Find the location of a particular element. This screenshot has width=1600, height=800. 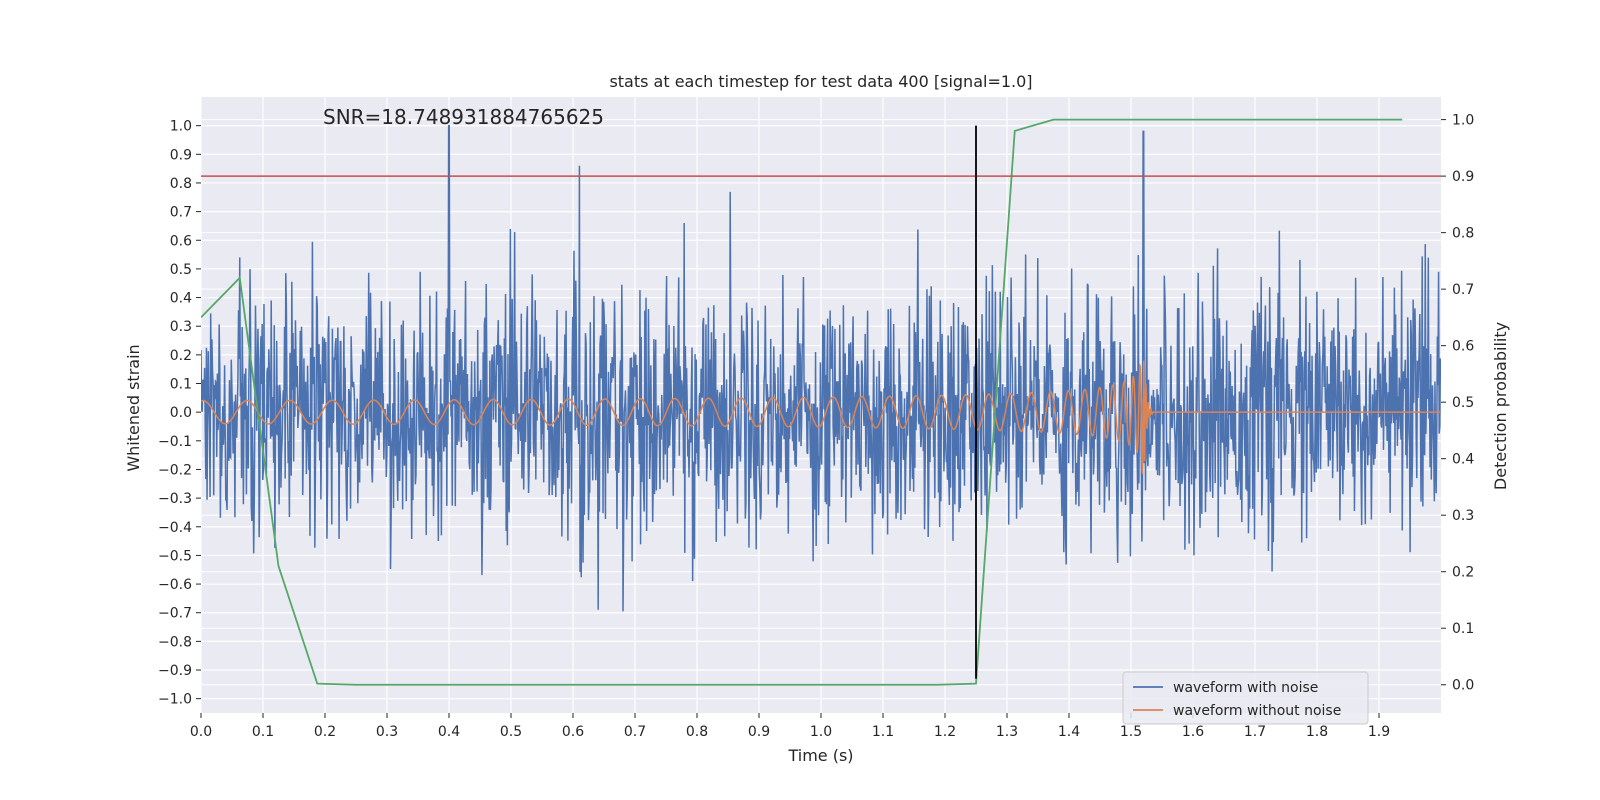

y-left-tick-label: 0.7 is located at coordinates (181, 213).